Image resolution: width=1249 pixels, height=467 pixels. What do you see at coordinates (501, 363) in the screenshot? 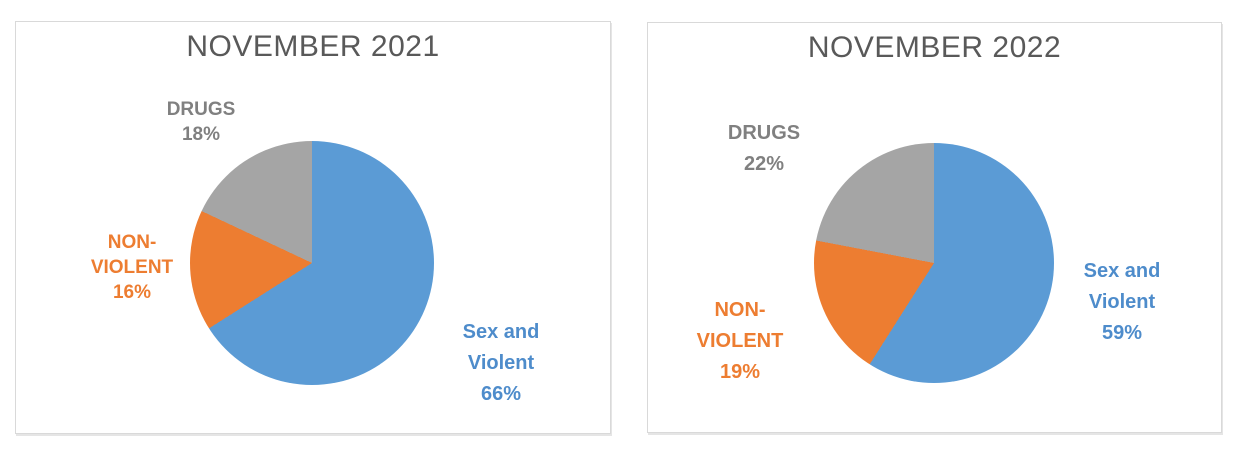
I see `slice-label-sex-and-violent-2021: Sex and Violent 66%` at bounding box center [501, 363].